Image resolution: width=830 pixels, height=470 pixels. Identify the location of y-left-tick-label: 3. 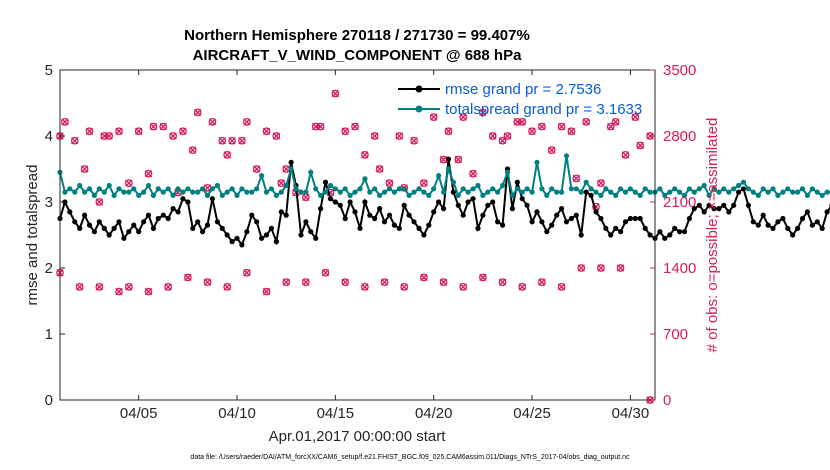
(49, 202).